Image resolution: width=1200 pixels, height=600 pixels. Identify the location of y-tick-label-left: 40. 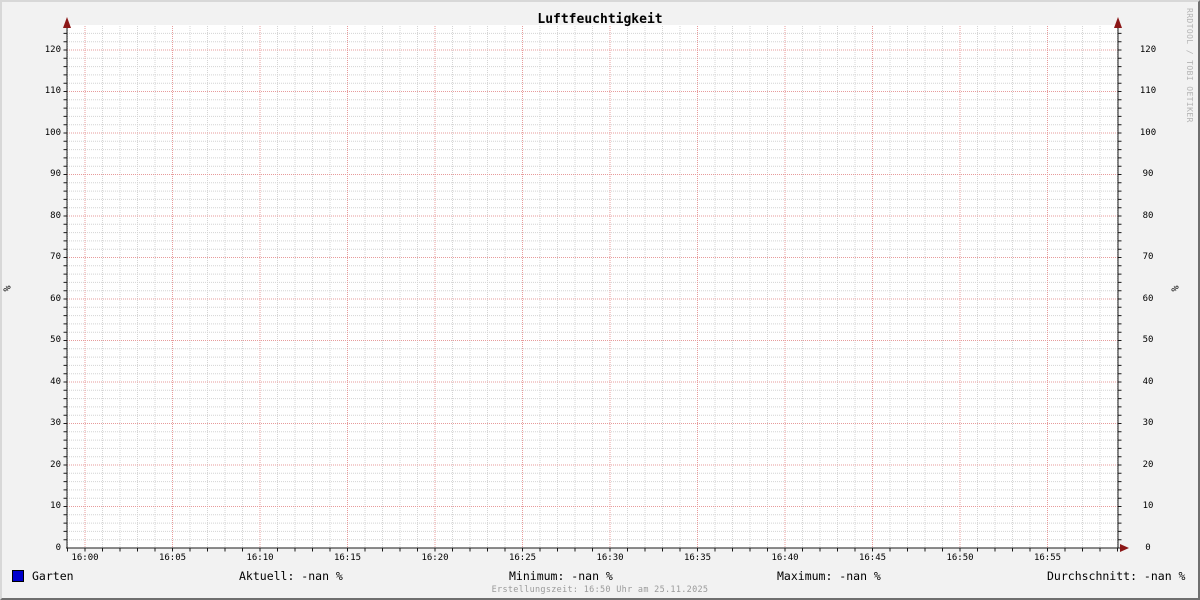
(55, 381).